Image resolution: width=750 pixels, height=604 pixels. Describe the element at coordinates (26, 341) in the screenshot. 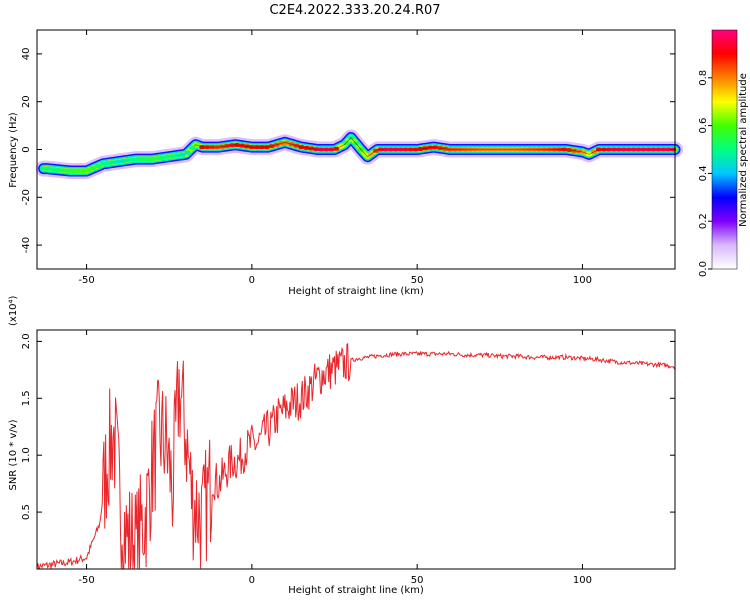

I see `y-tick-label: 2.0` at that location.